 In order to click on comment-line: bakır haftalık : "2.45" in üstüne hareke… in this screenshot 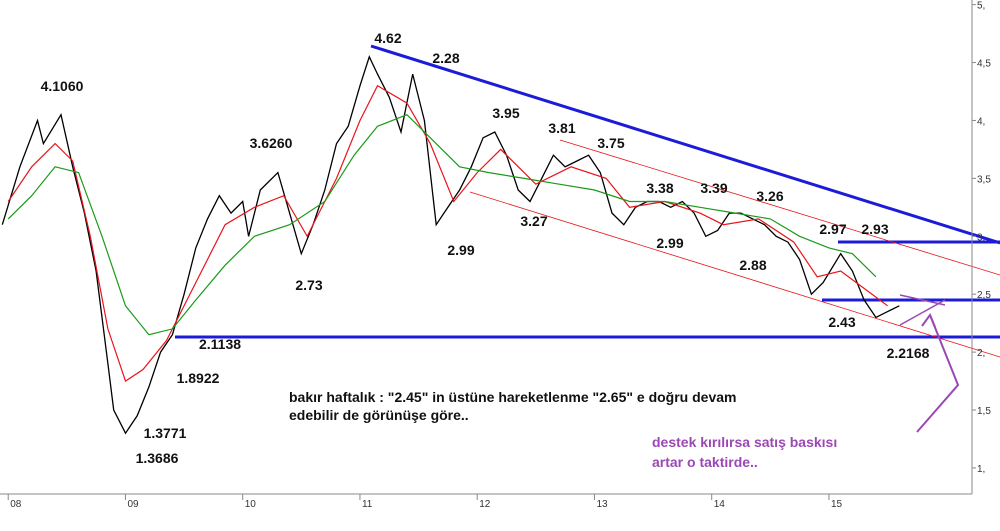, I will do `click(512, 397)`.